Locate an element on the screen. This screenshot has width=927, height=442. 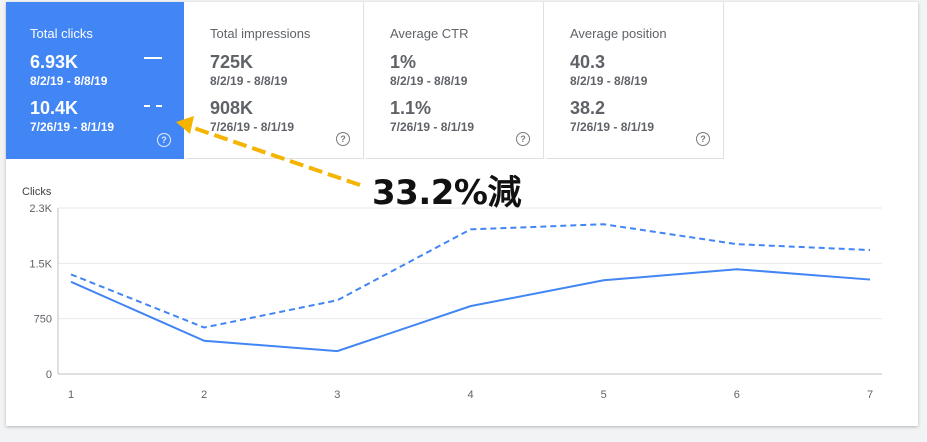
y-axis-label: Clicks is located at coordinates (37, 192).